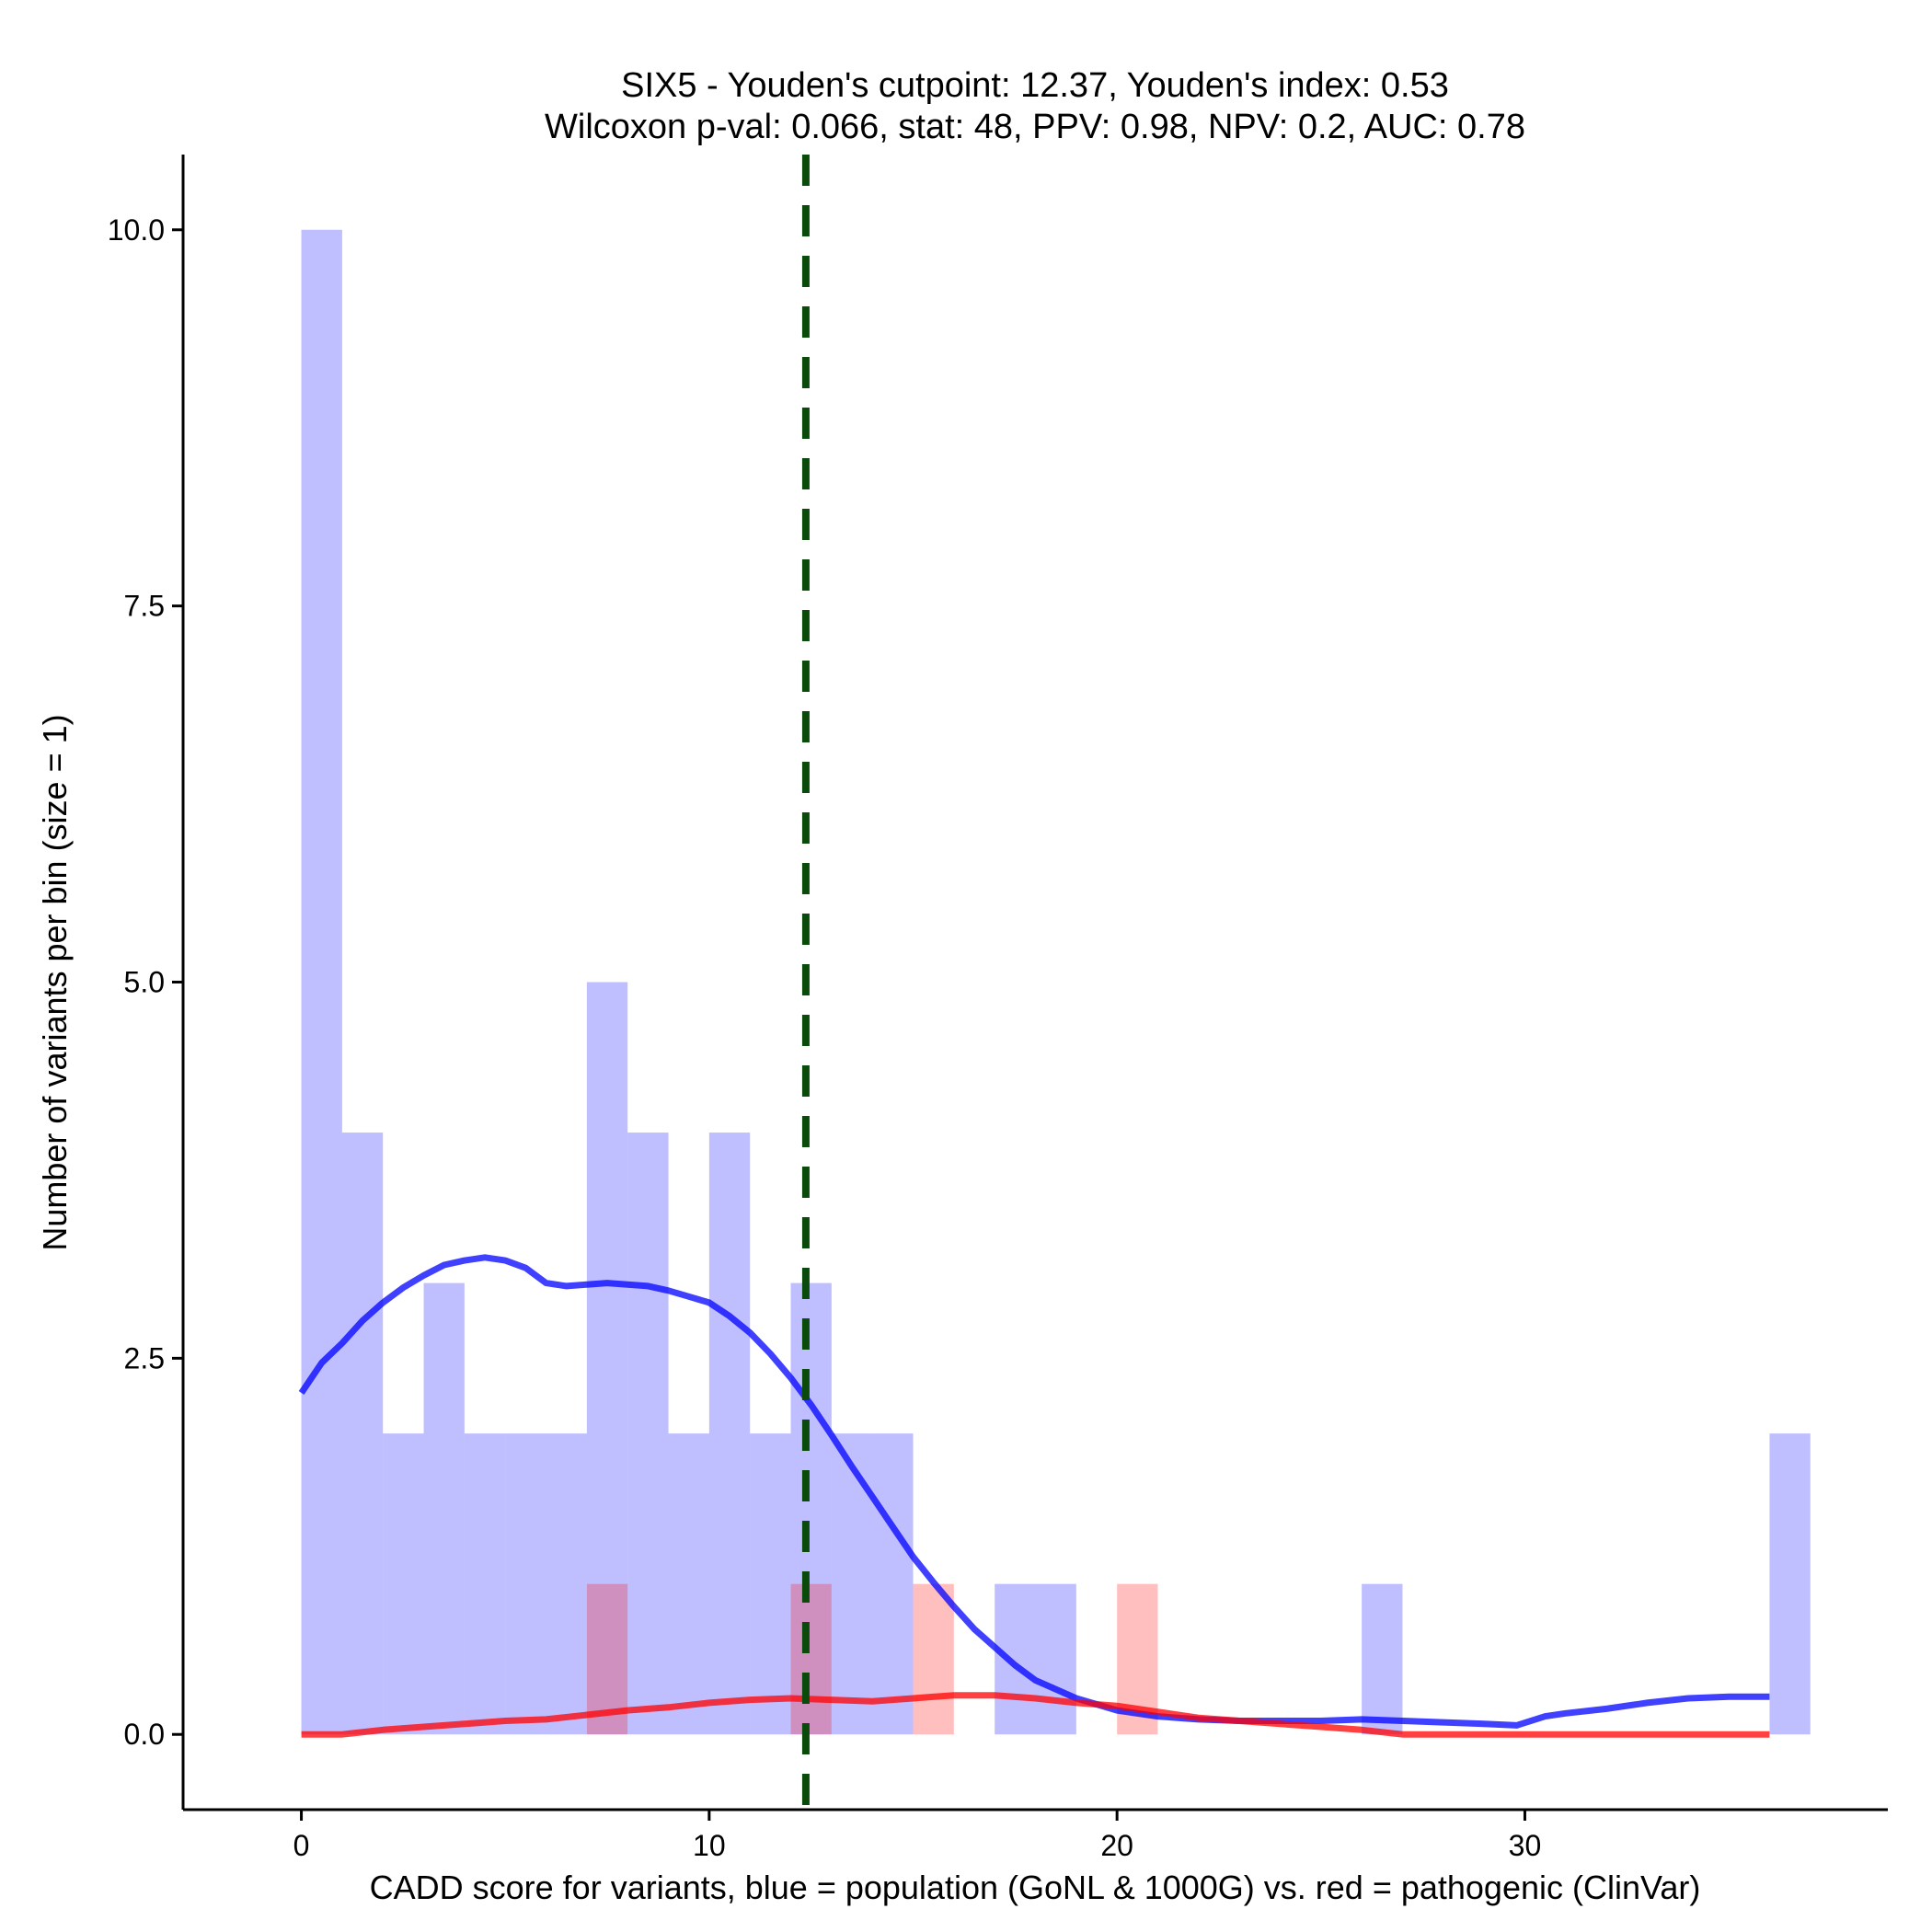 This screenshot has width=1932, height=1932. I want to click on y-tick-label: 7.5, so click(144, 606).